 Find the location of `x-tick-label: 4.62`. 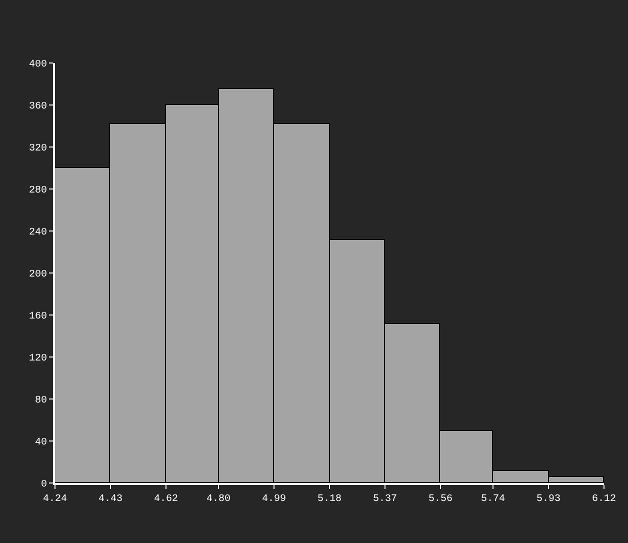

x-tick-label: 4.62 is located at coordinates (166, 499).